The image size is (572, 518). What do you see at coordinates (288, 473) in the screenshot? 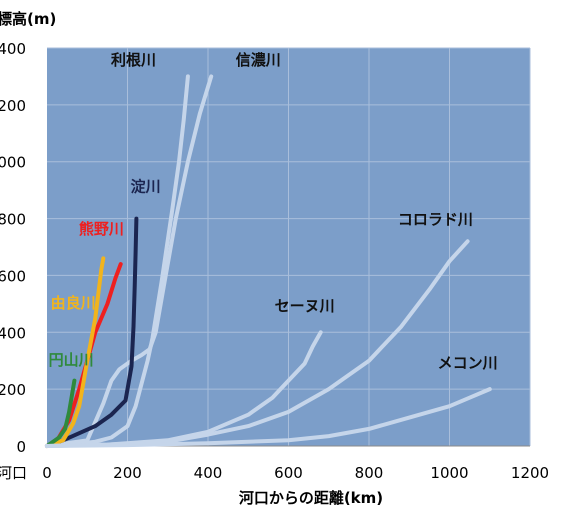
I see `x-tick-label: 600` at bounding box center [288, 473].